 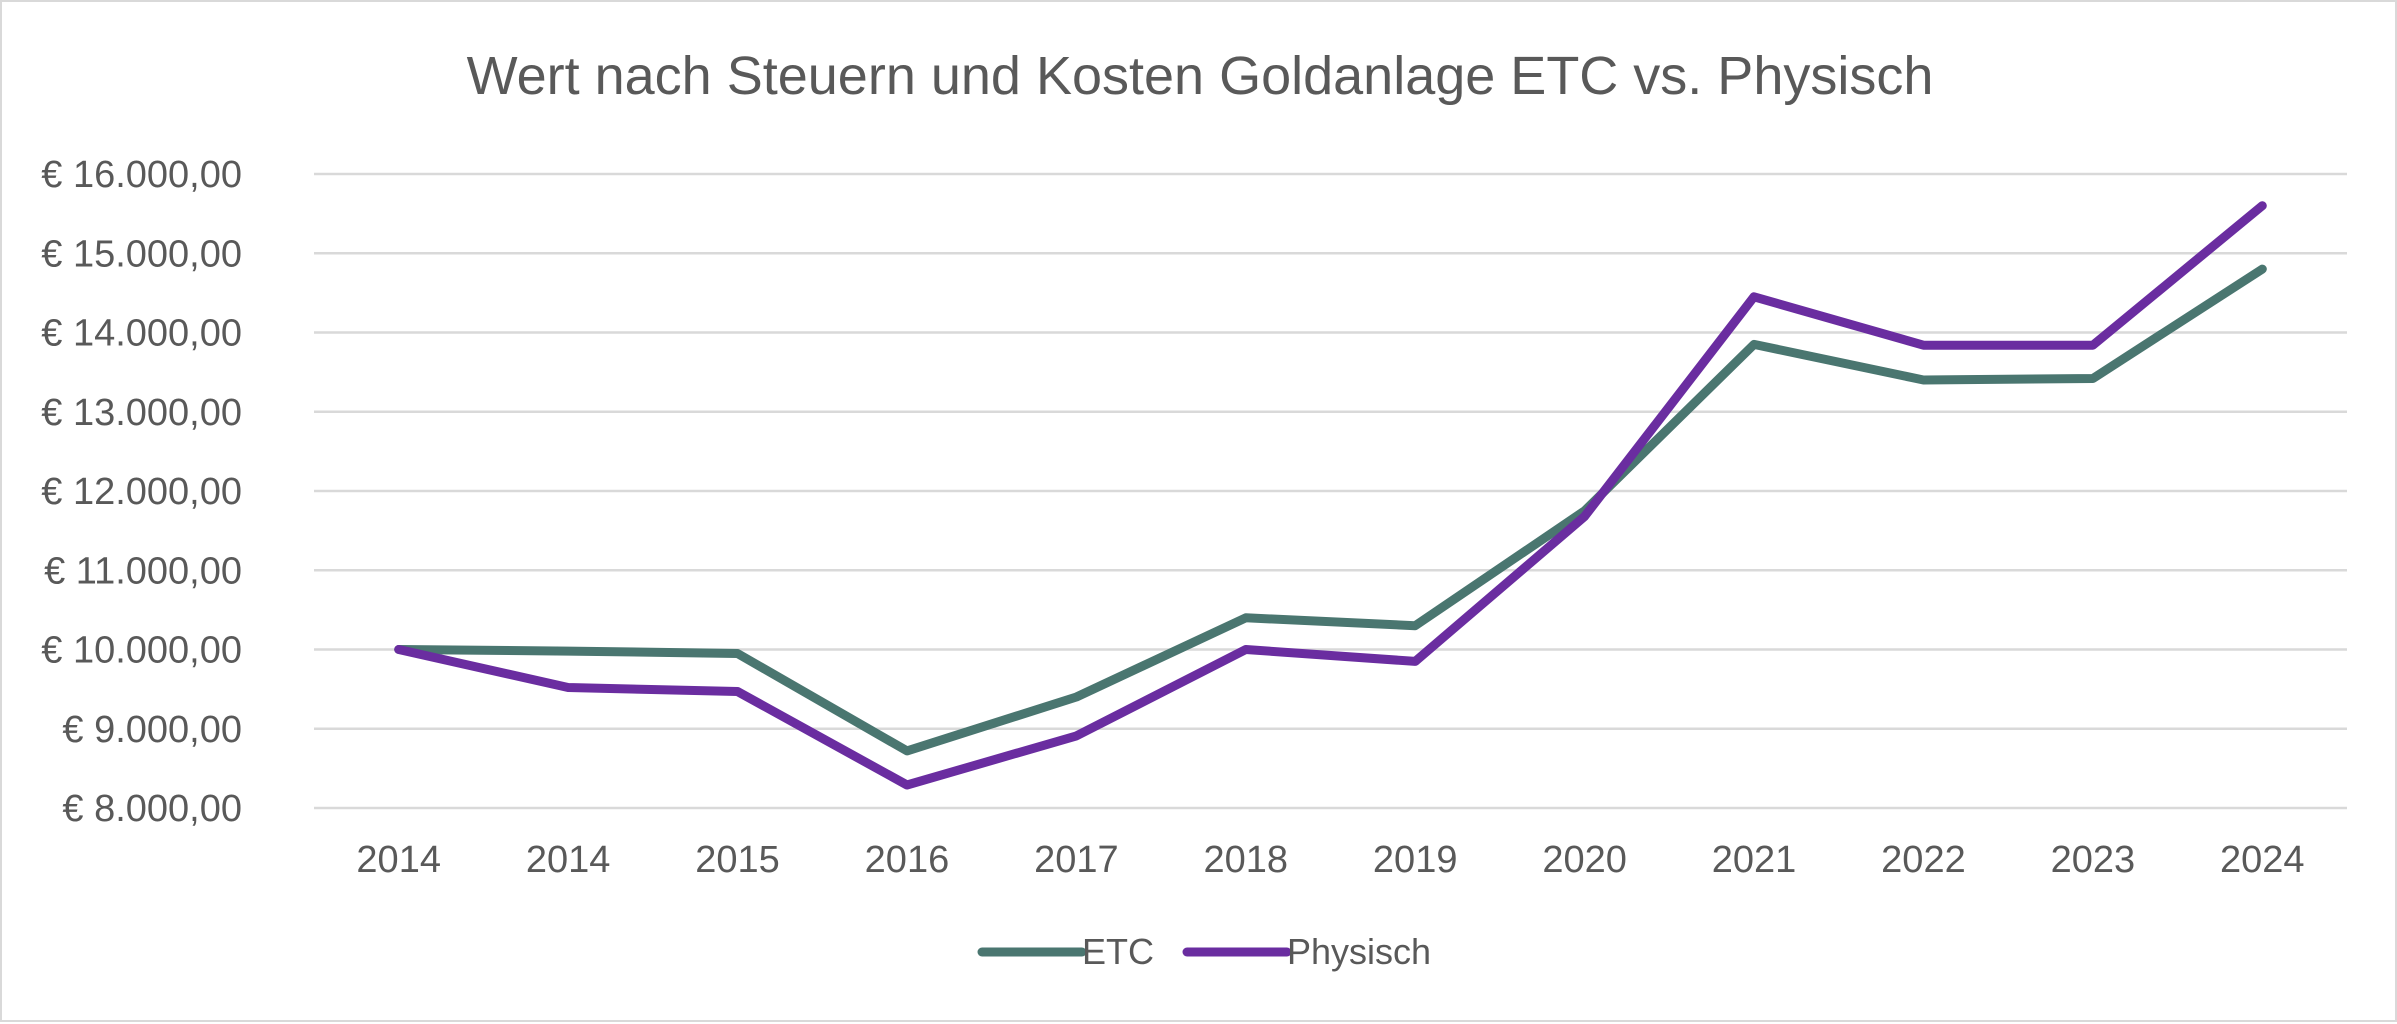 I want to click on y-tick-label: € 12.000,00, so click(x=141, y=492).